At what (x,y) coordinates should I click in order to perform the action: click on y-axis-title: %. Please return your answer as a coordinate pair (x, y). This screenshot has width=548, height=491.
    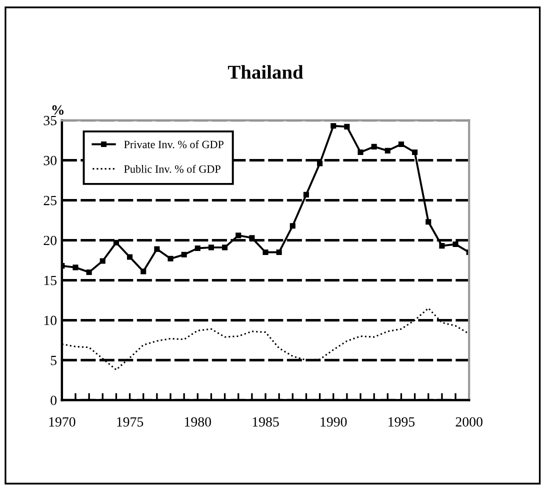
    Looking at the image, I should click on (58, 110).